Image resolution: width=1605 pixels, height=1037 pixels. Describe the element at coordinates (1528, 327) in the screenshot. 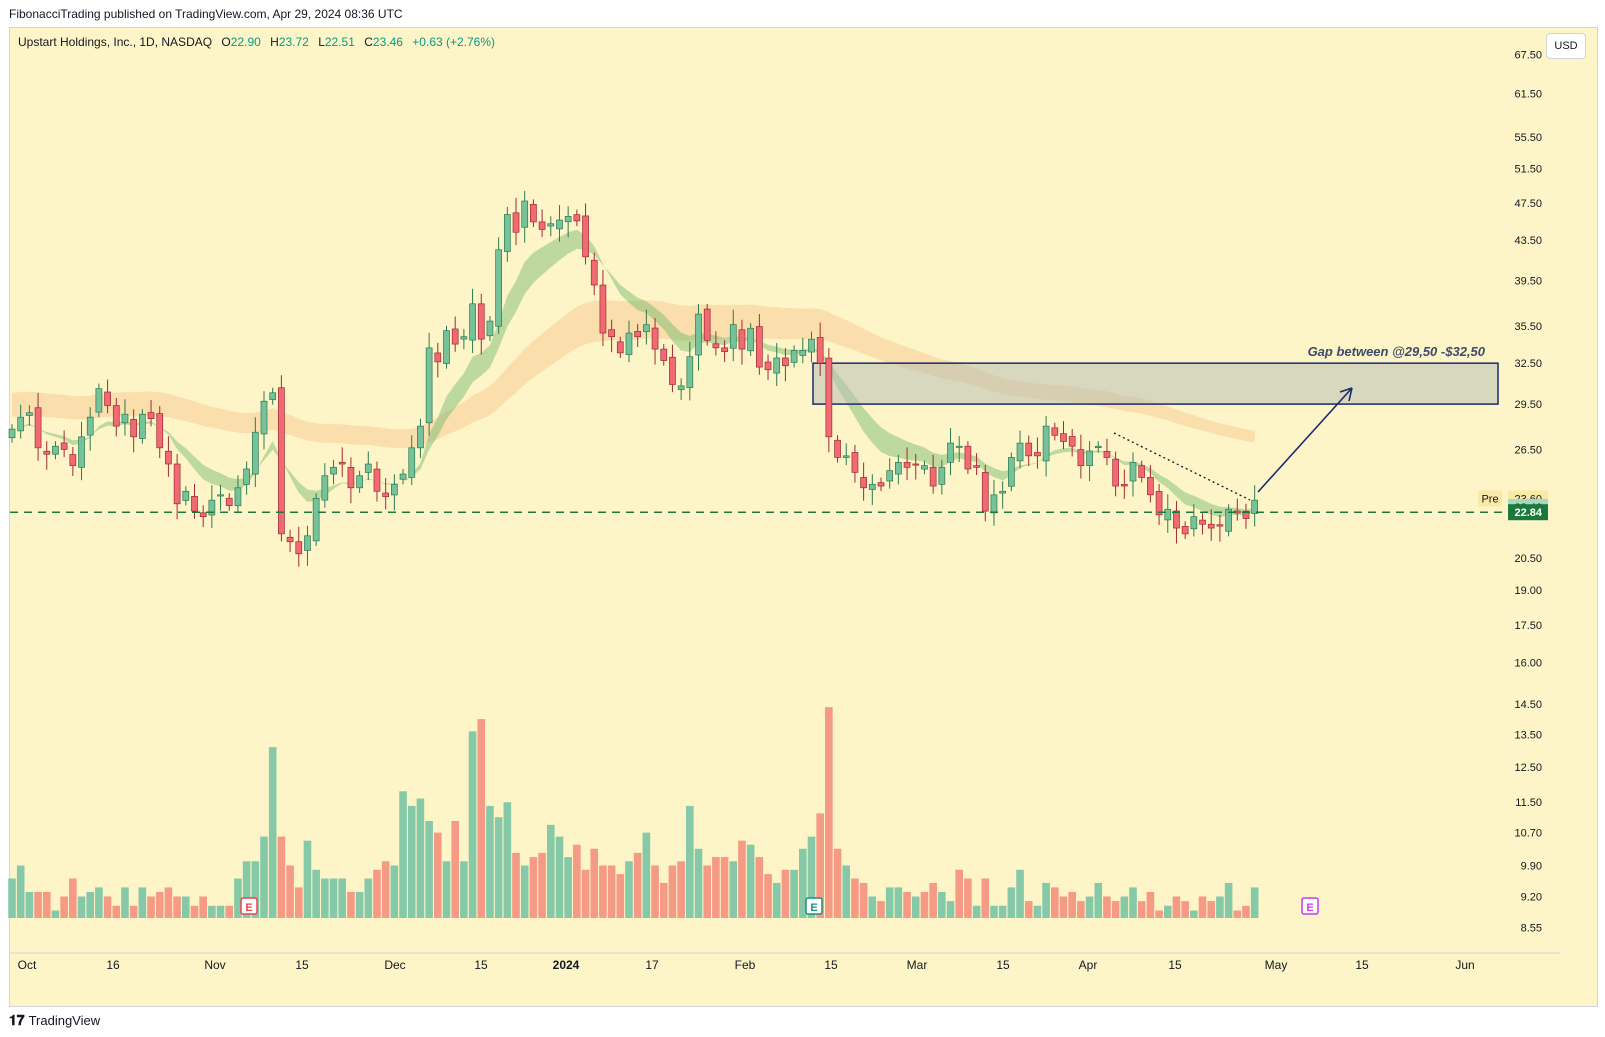

I see `price-tick-label: 35.50` at that location.